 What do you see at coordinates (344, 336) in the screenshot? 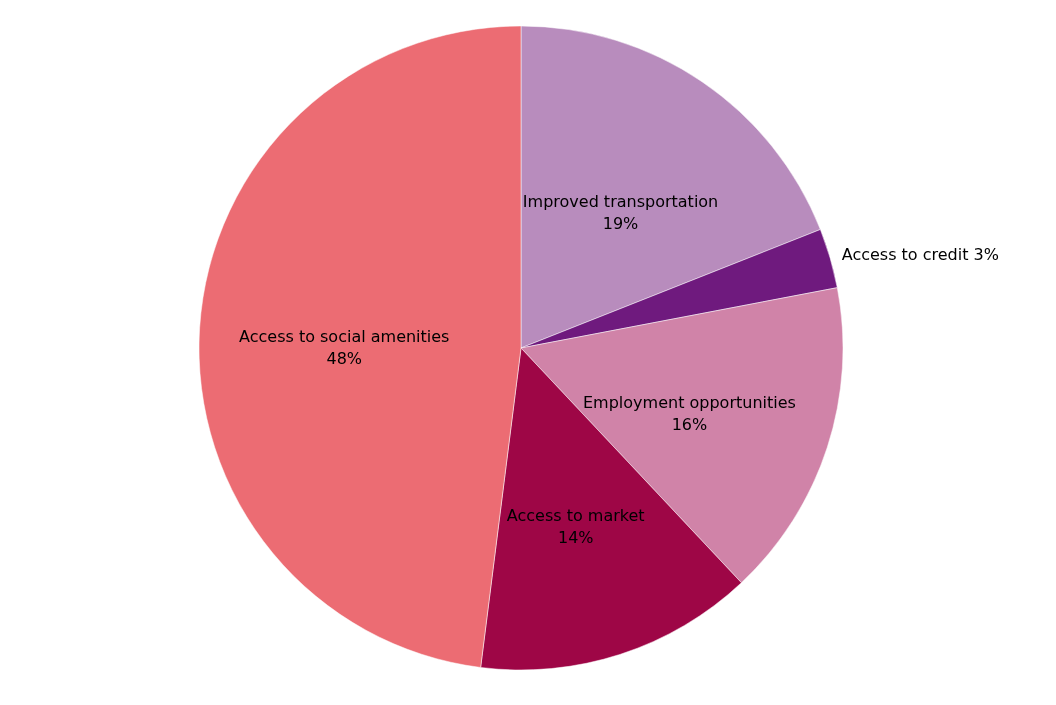
I see `slice-label: Access to social amenities` at bounding box center [344, 336].